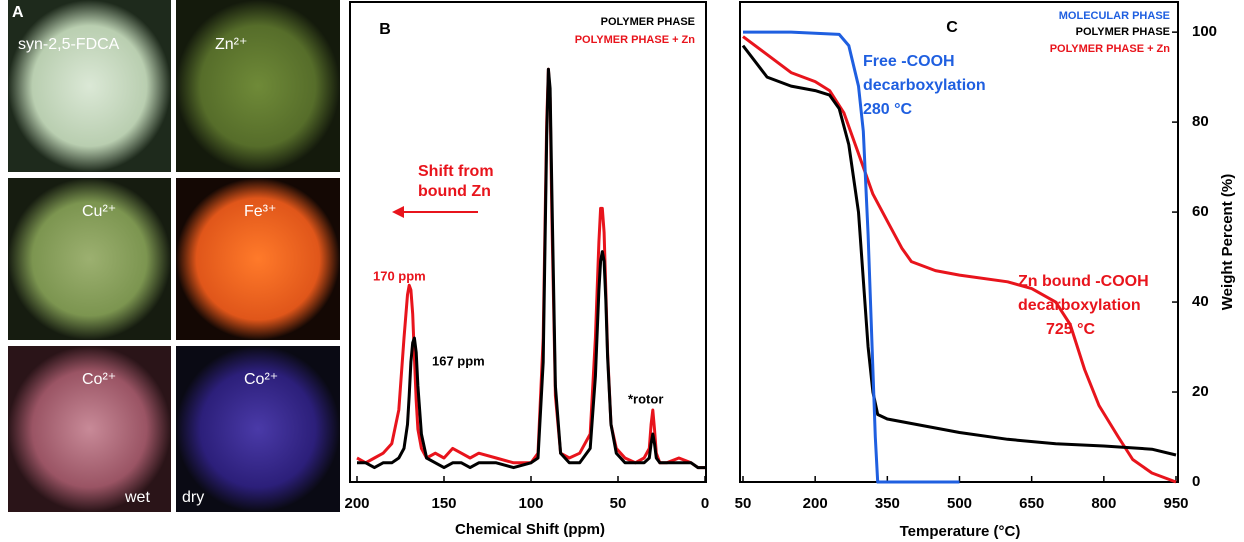 The width and height of the screenshot is (1244, 542). Describe the element at coordinates (435, 212) in the screenshot. I see `shift-arrow` at that location.